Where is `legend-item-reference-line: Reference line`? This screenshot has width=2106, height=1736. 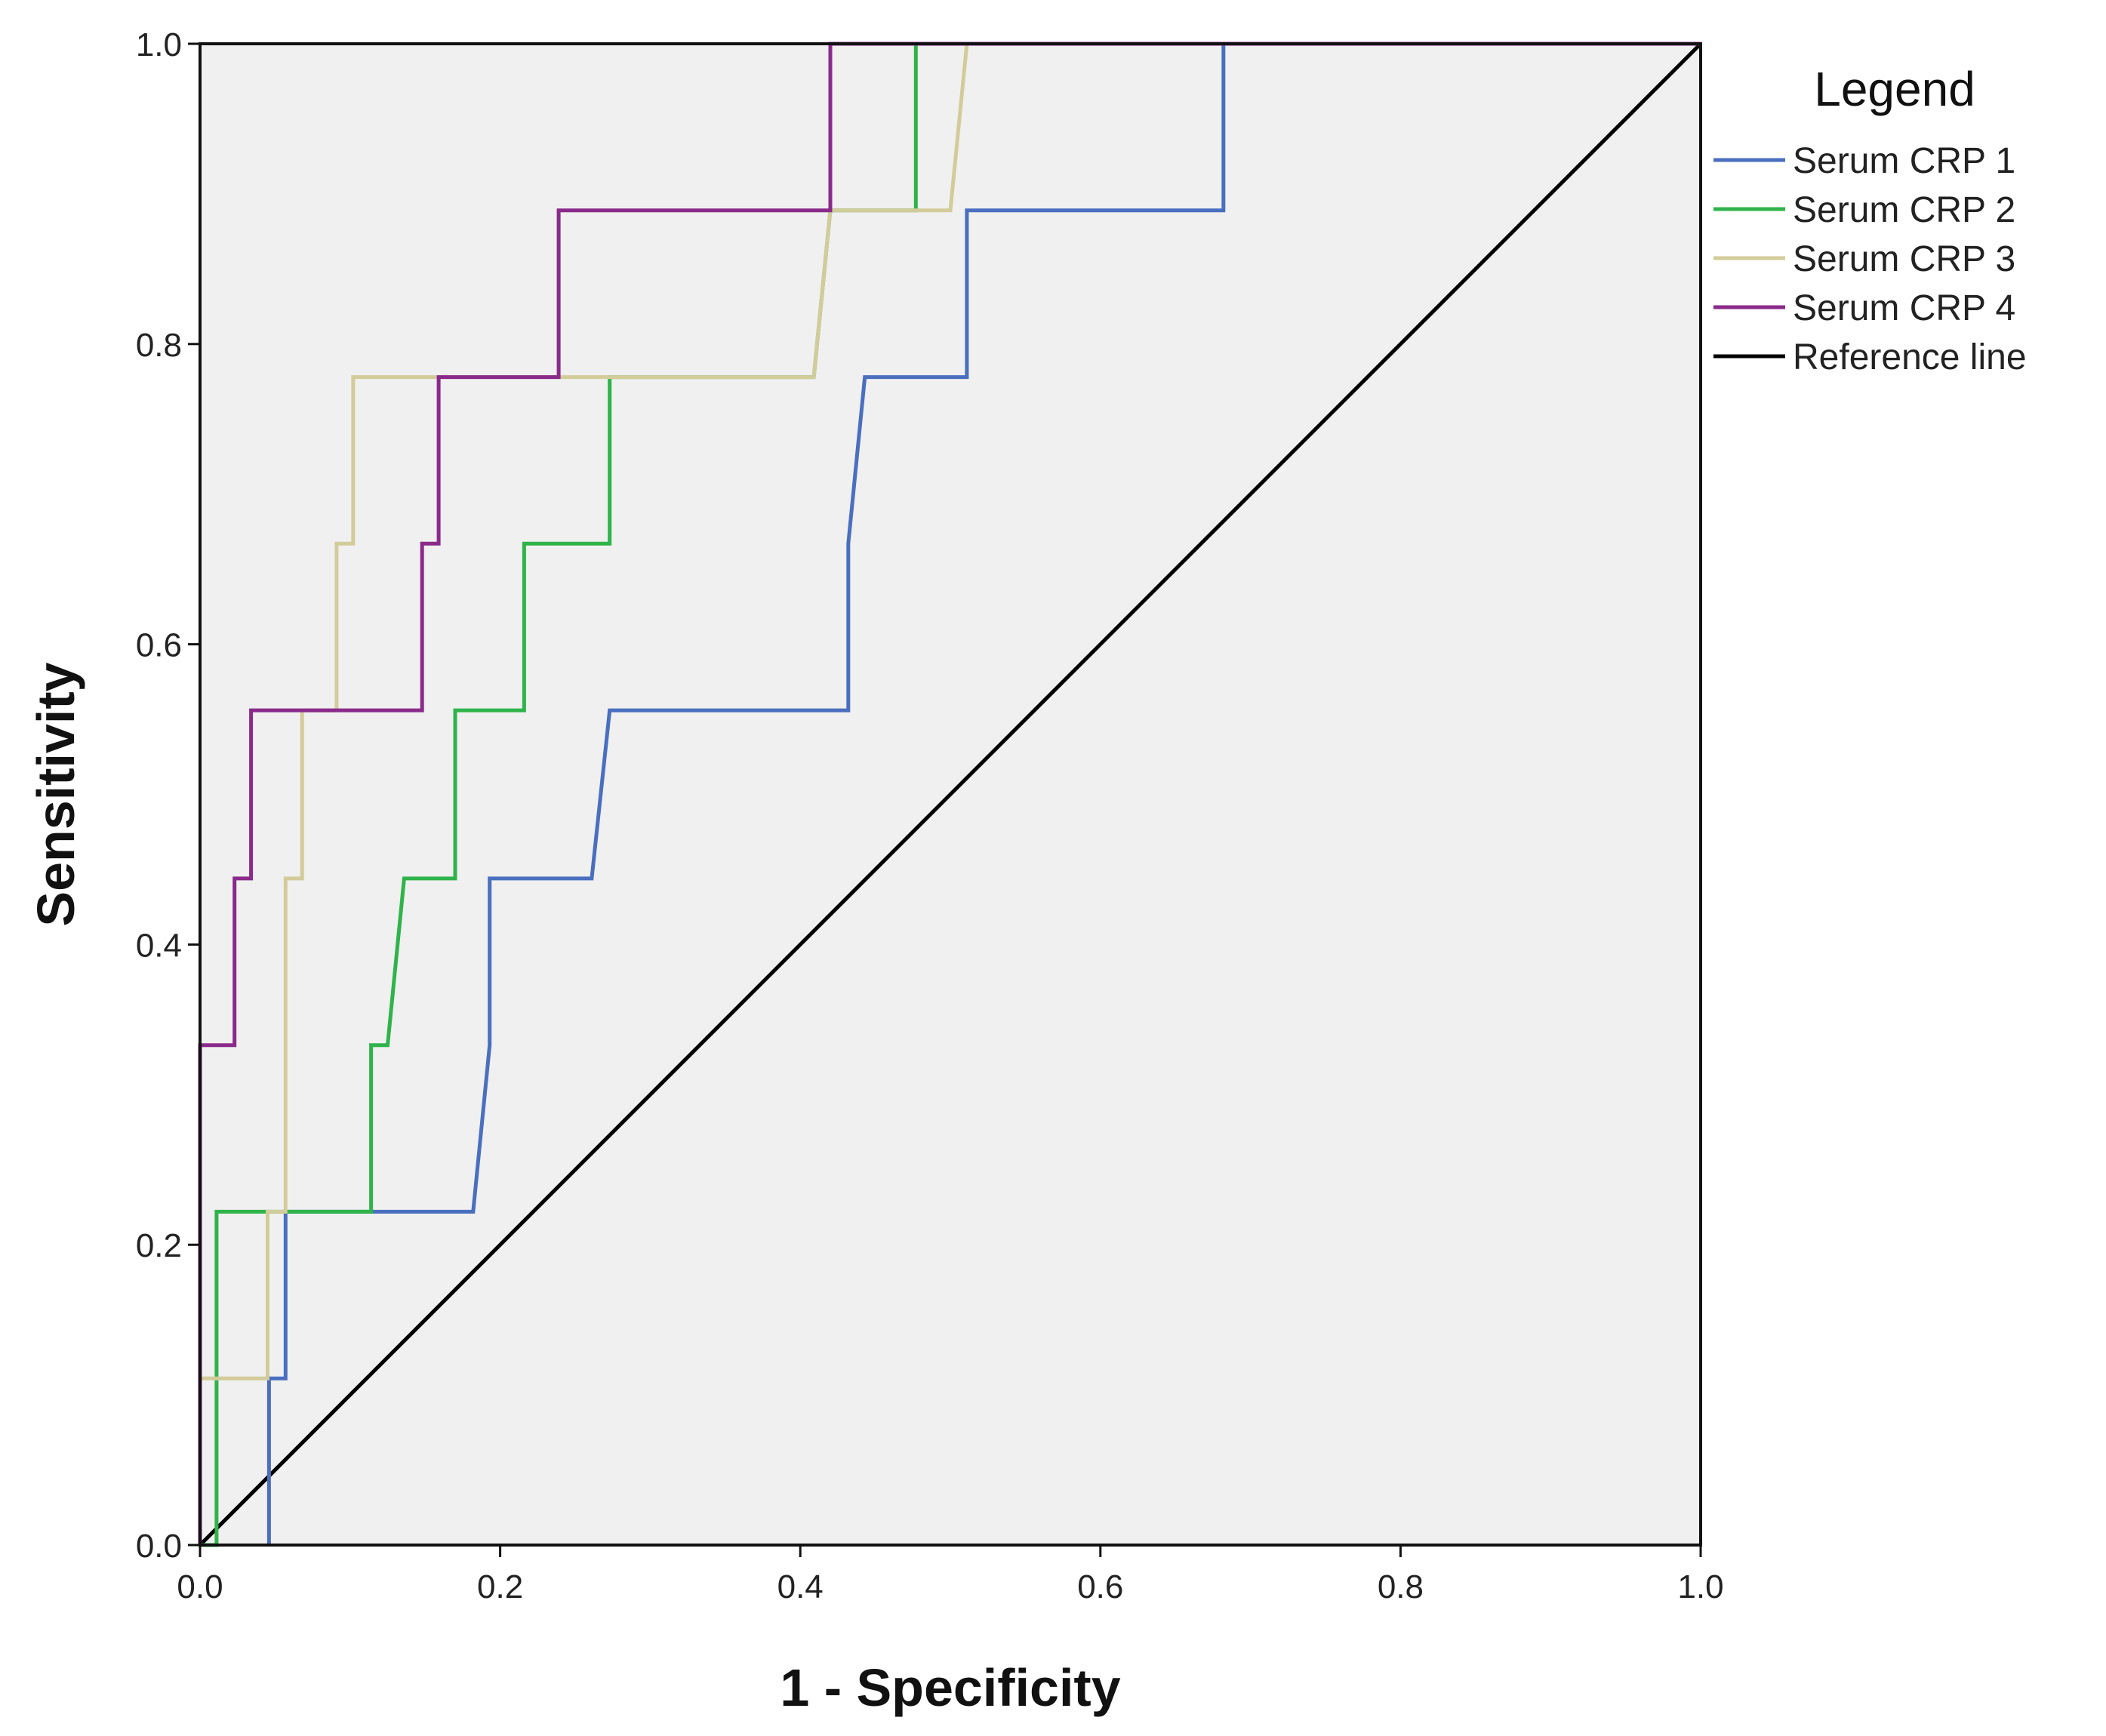 legend-item-reference-line: Reference line is located at coordinates (1870, 357).